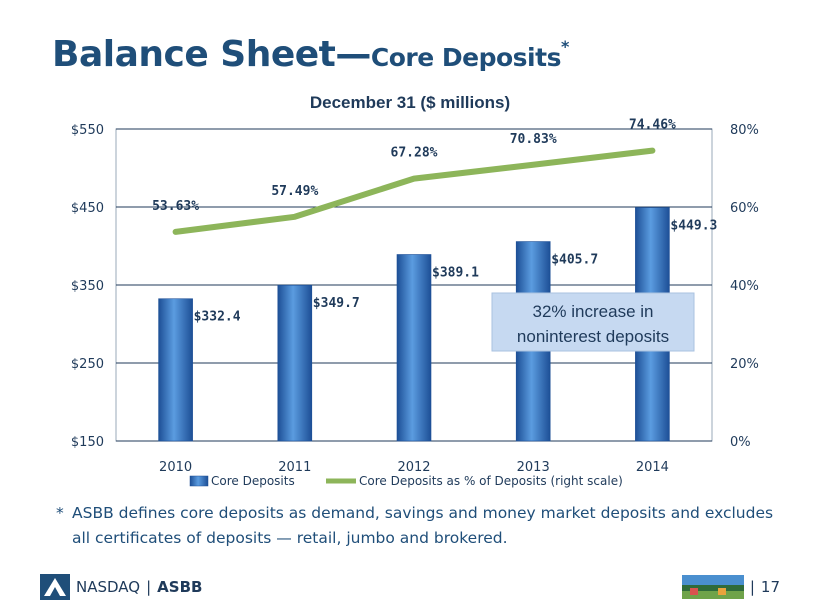 The image size is (820, 615). What do you see at coordinates (593, 311) in the screenshot?
I see `callout-line-1: 32% increase in` at bounding box center [593, 311].